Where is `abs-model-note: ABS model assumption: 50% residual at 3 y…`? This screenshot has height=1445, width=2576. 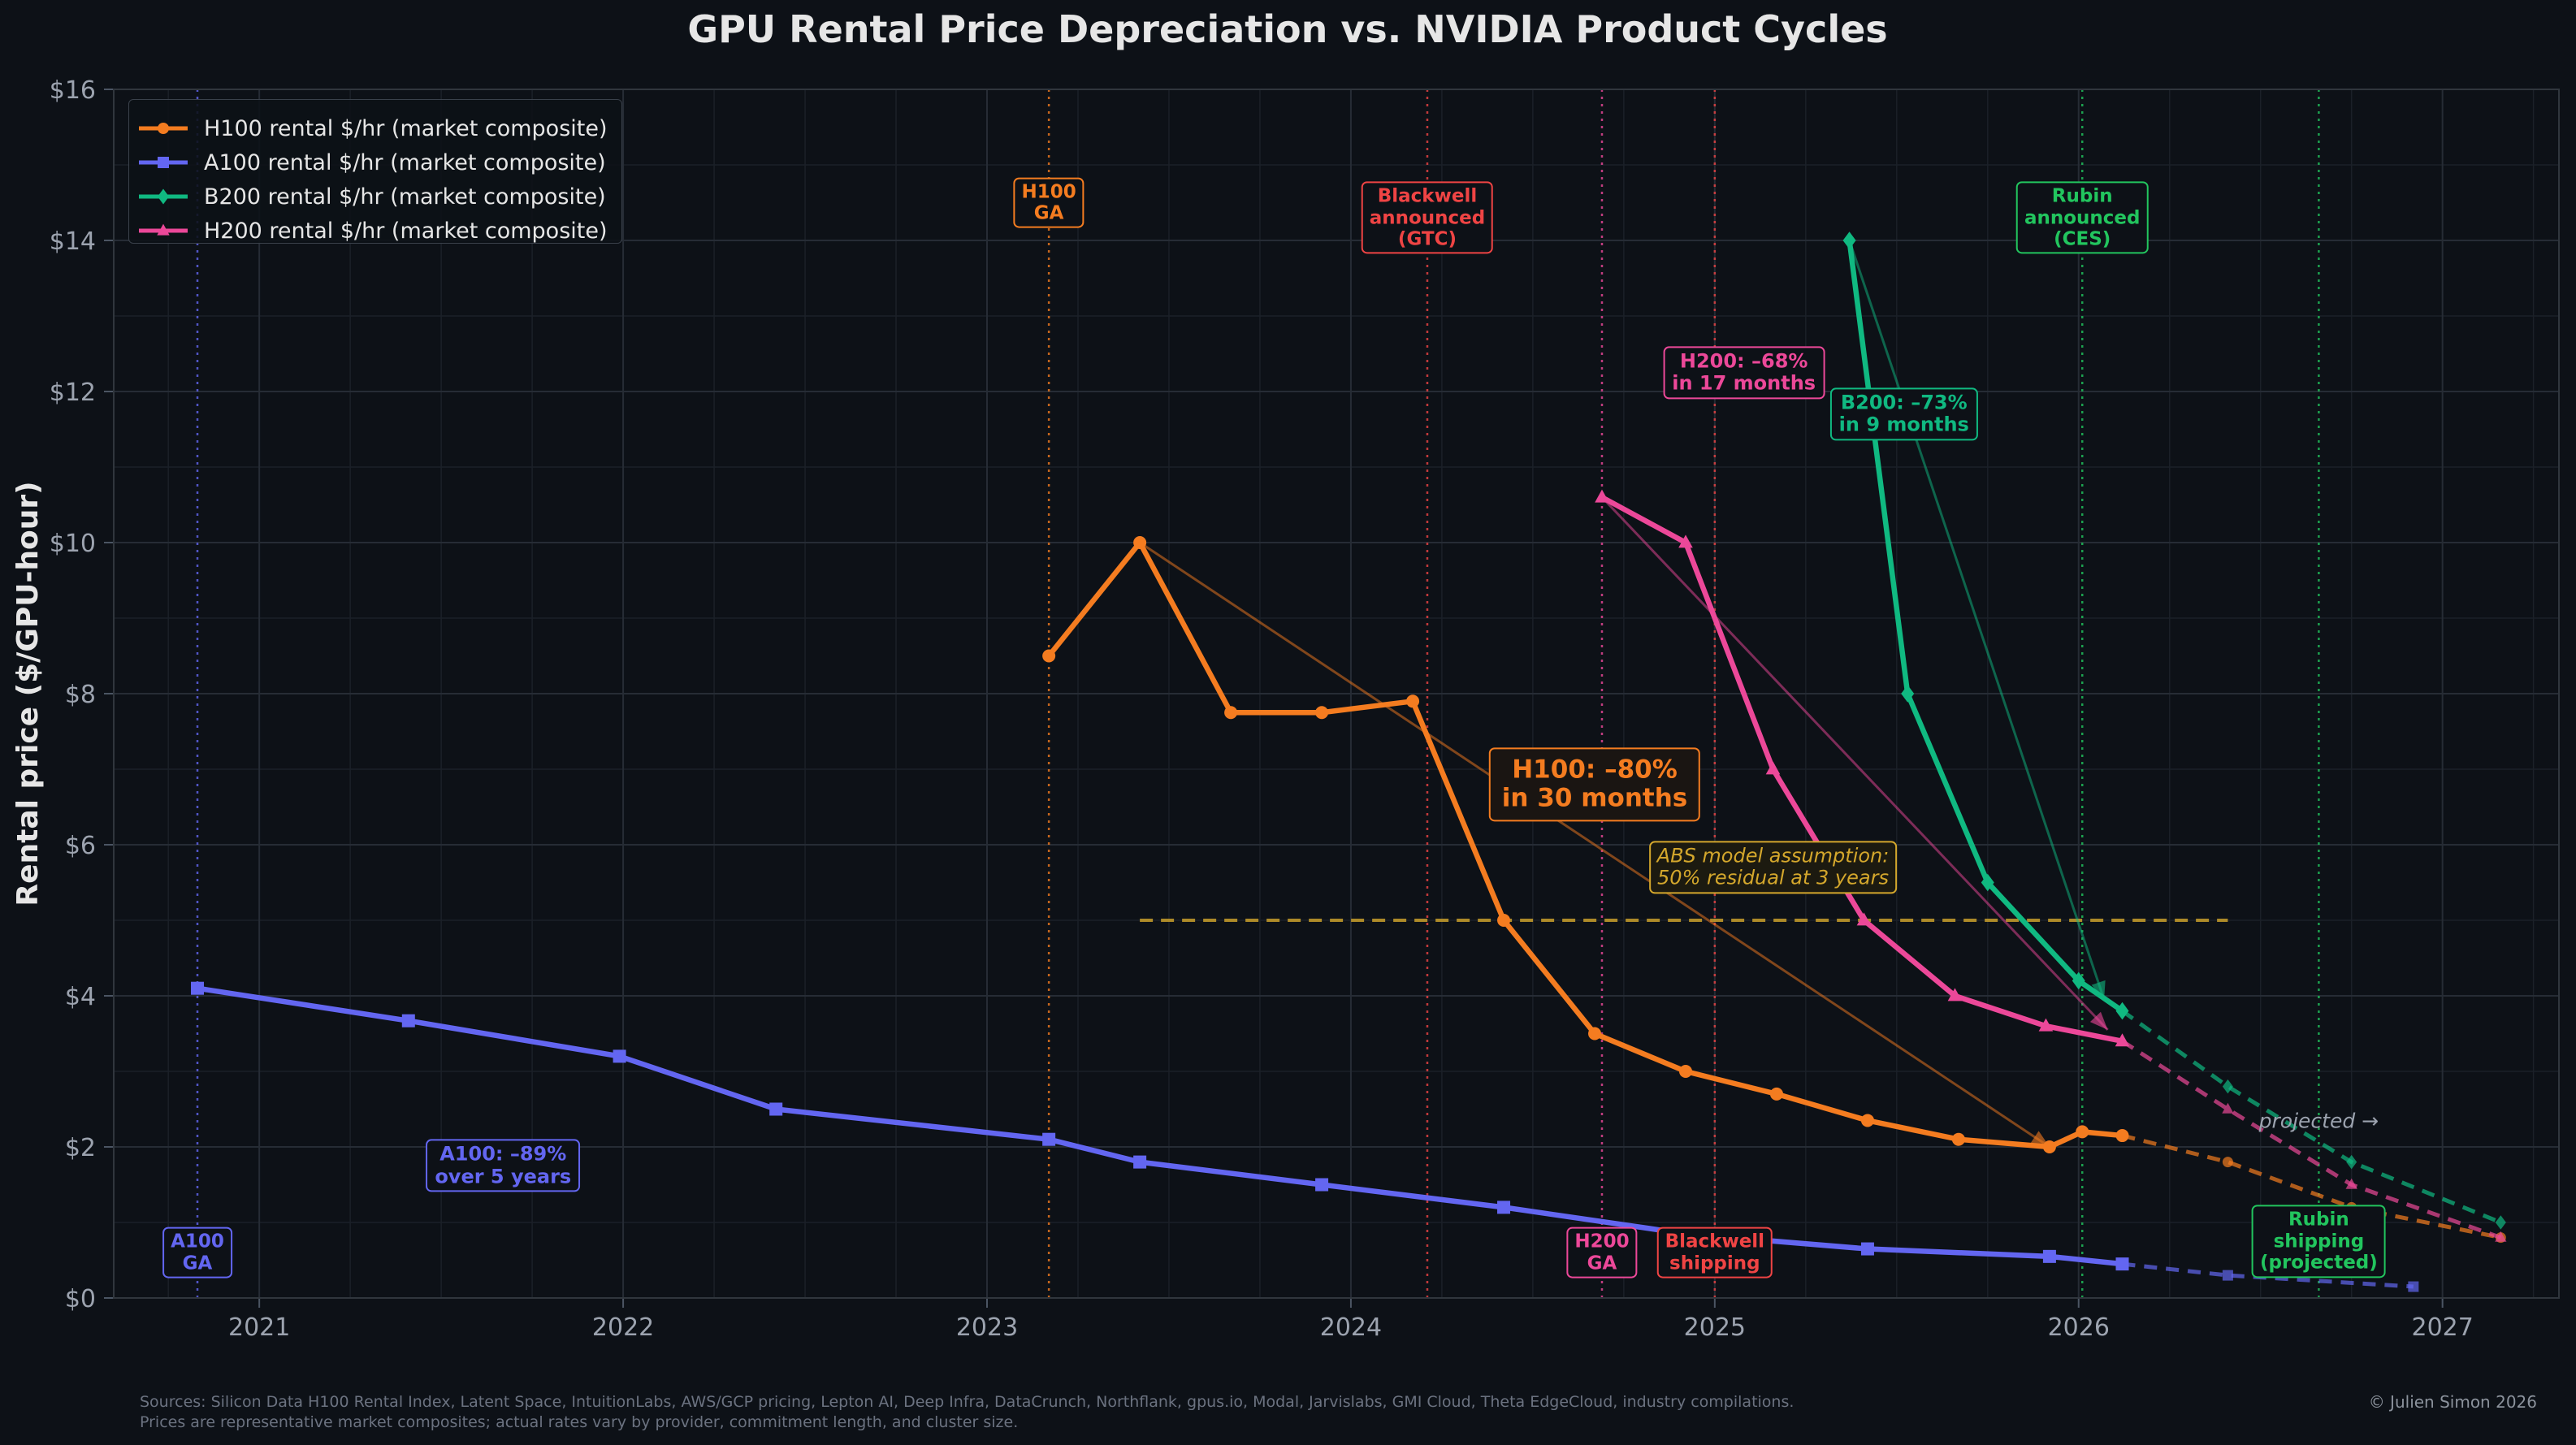
abs-model-note: ABS model assumption: 50% residual at 3 y… is located at coordinates (1773, 867).